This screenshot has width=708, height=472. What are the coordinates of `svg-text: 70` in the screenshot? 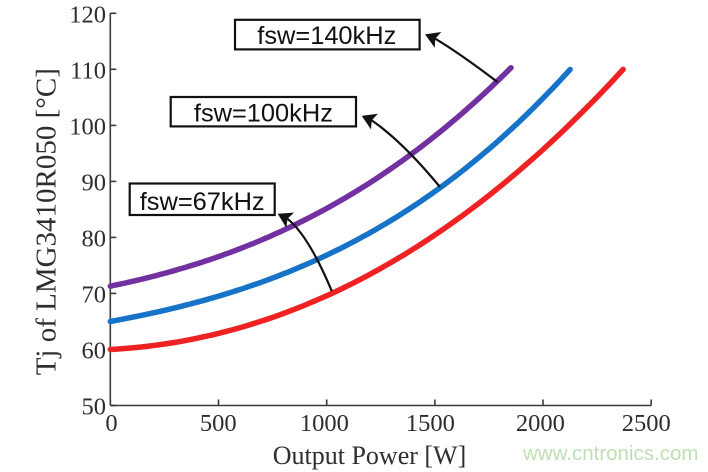 It's located at (94, 294).